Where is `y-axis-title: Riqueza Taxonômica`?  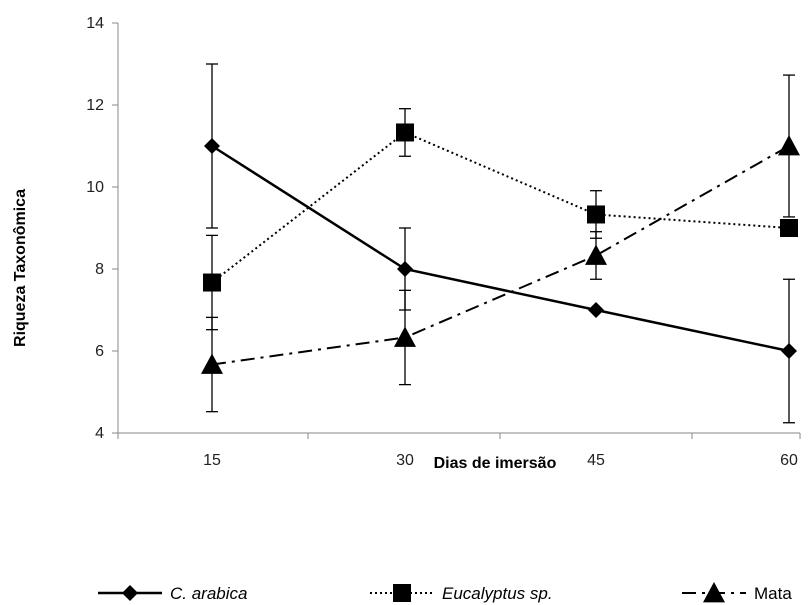 y-axis-title: Riqueza Taxonômica is located at coordinates (20, 268).